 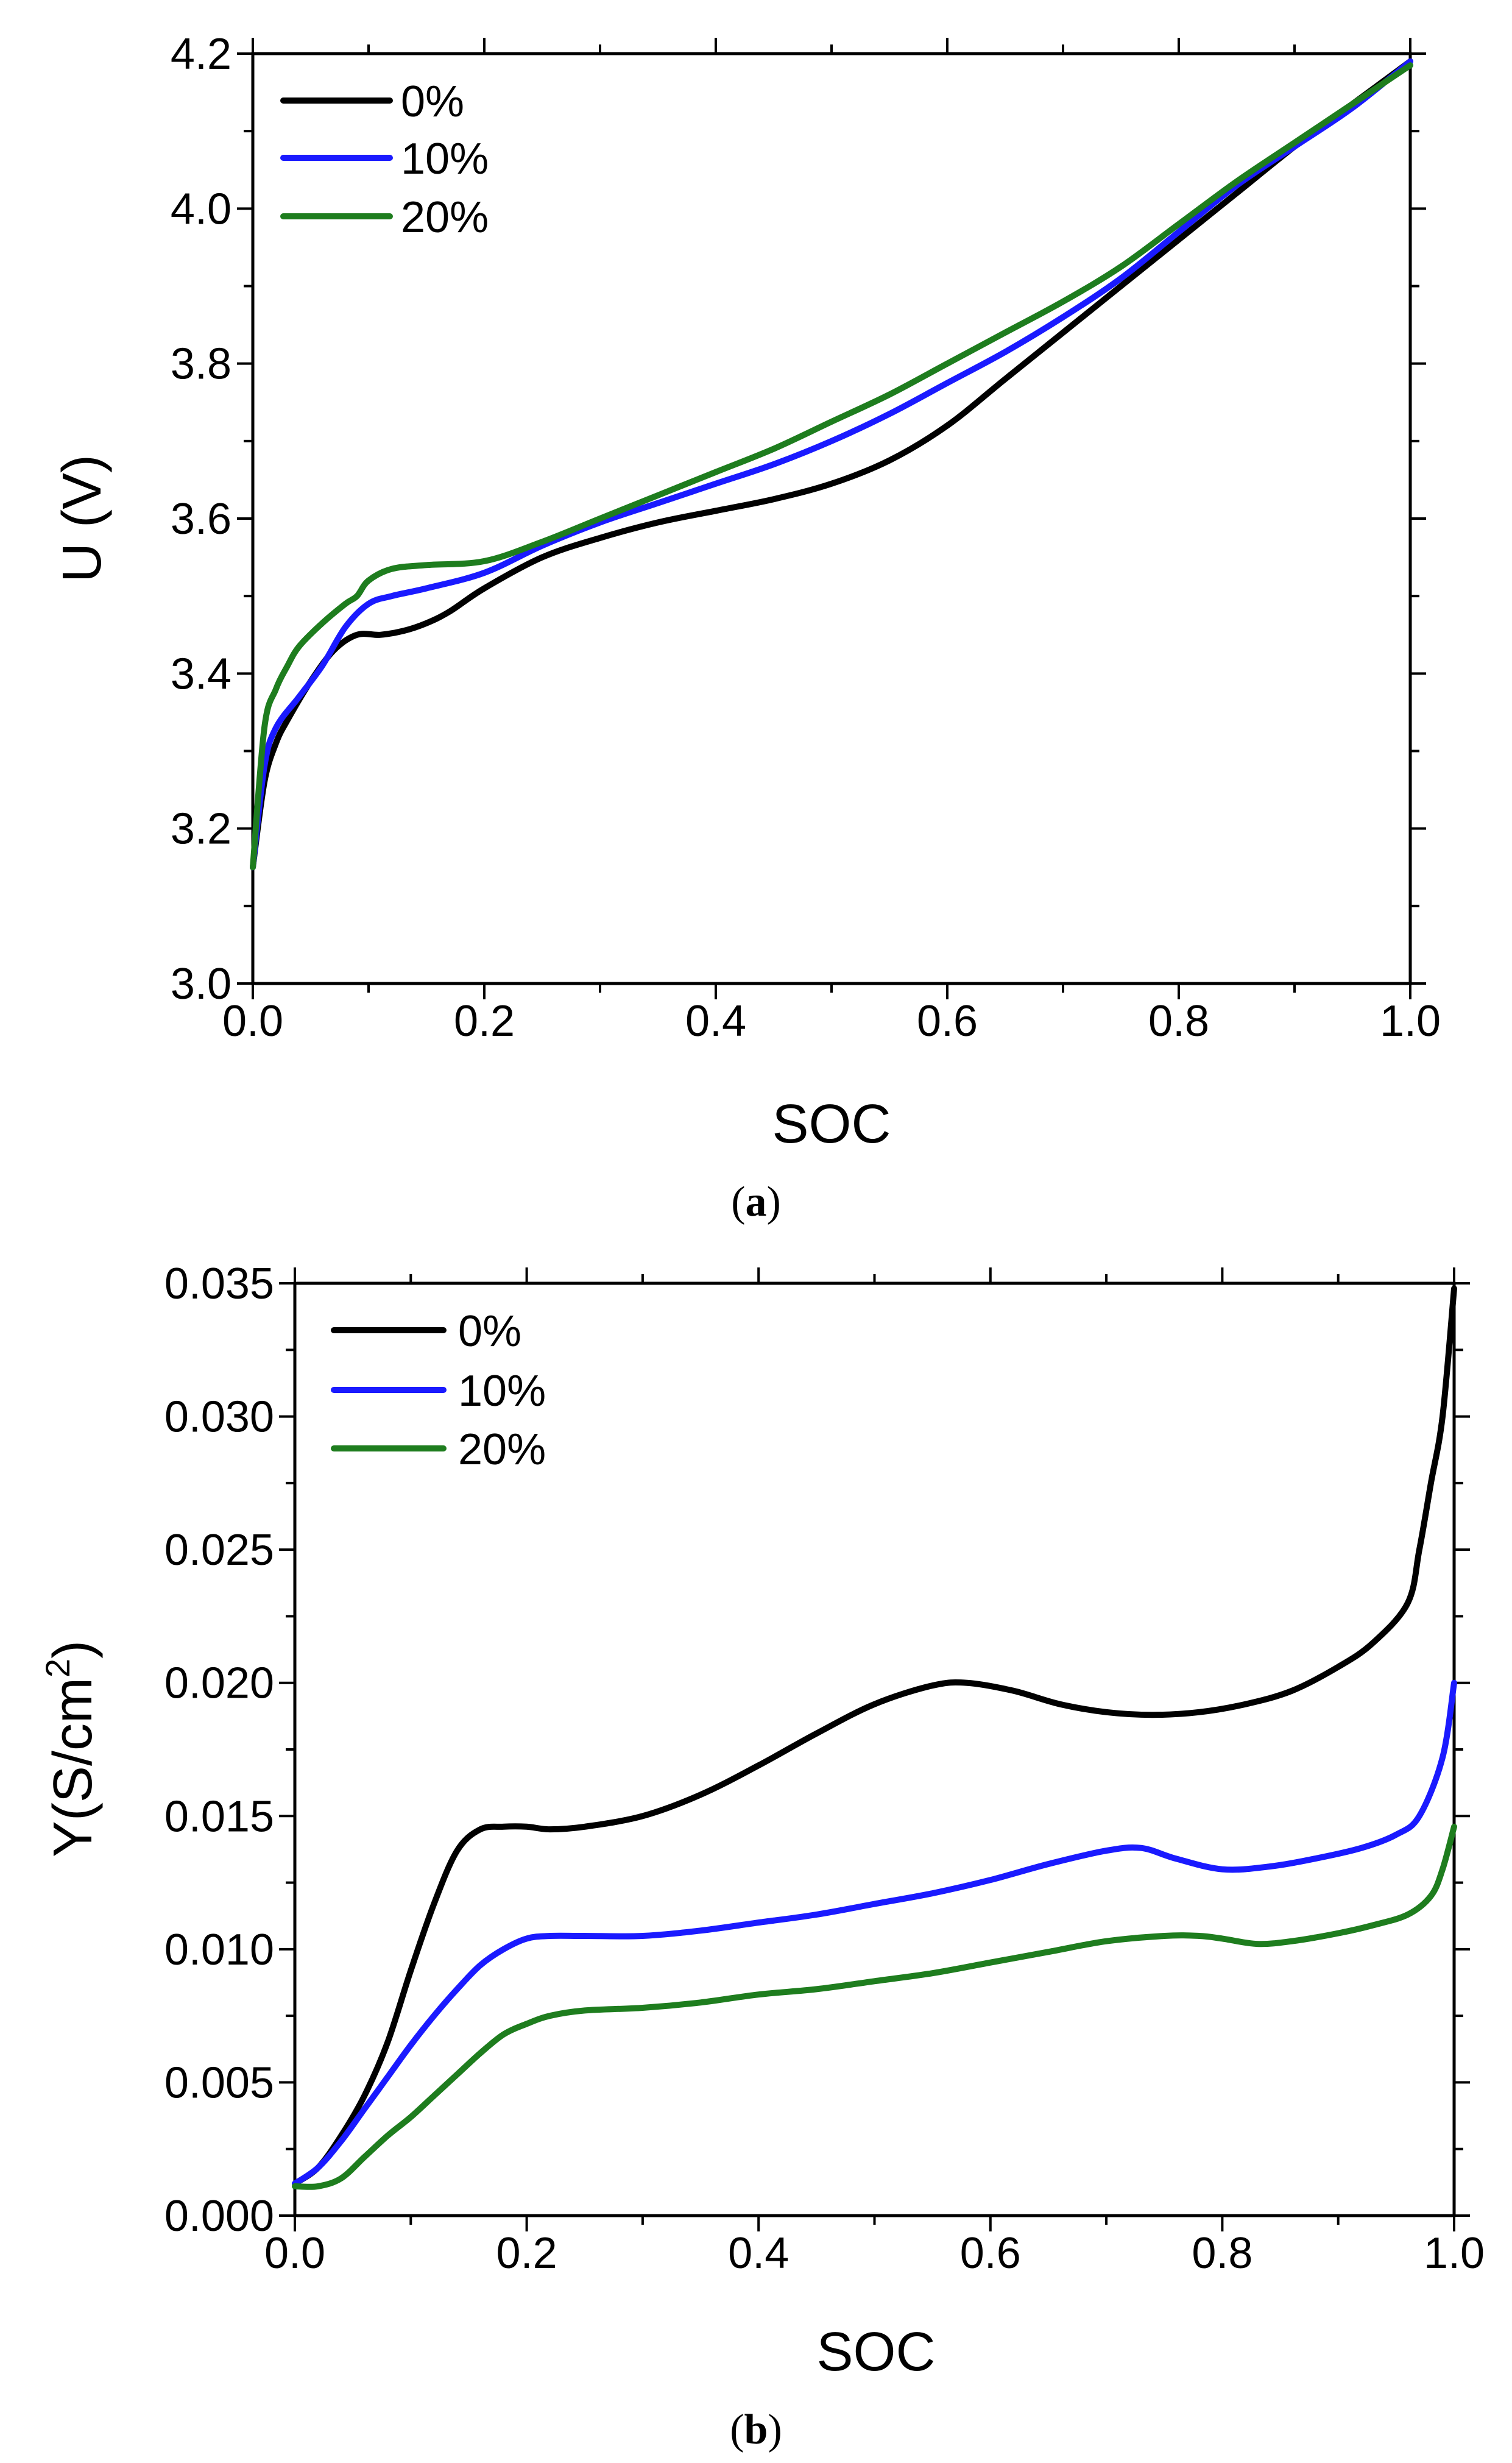 I want to click on x-tick-label-b-1: 0.2, so click(x=526, y=2253).